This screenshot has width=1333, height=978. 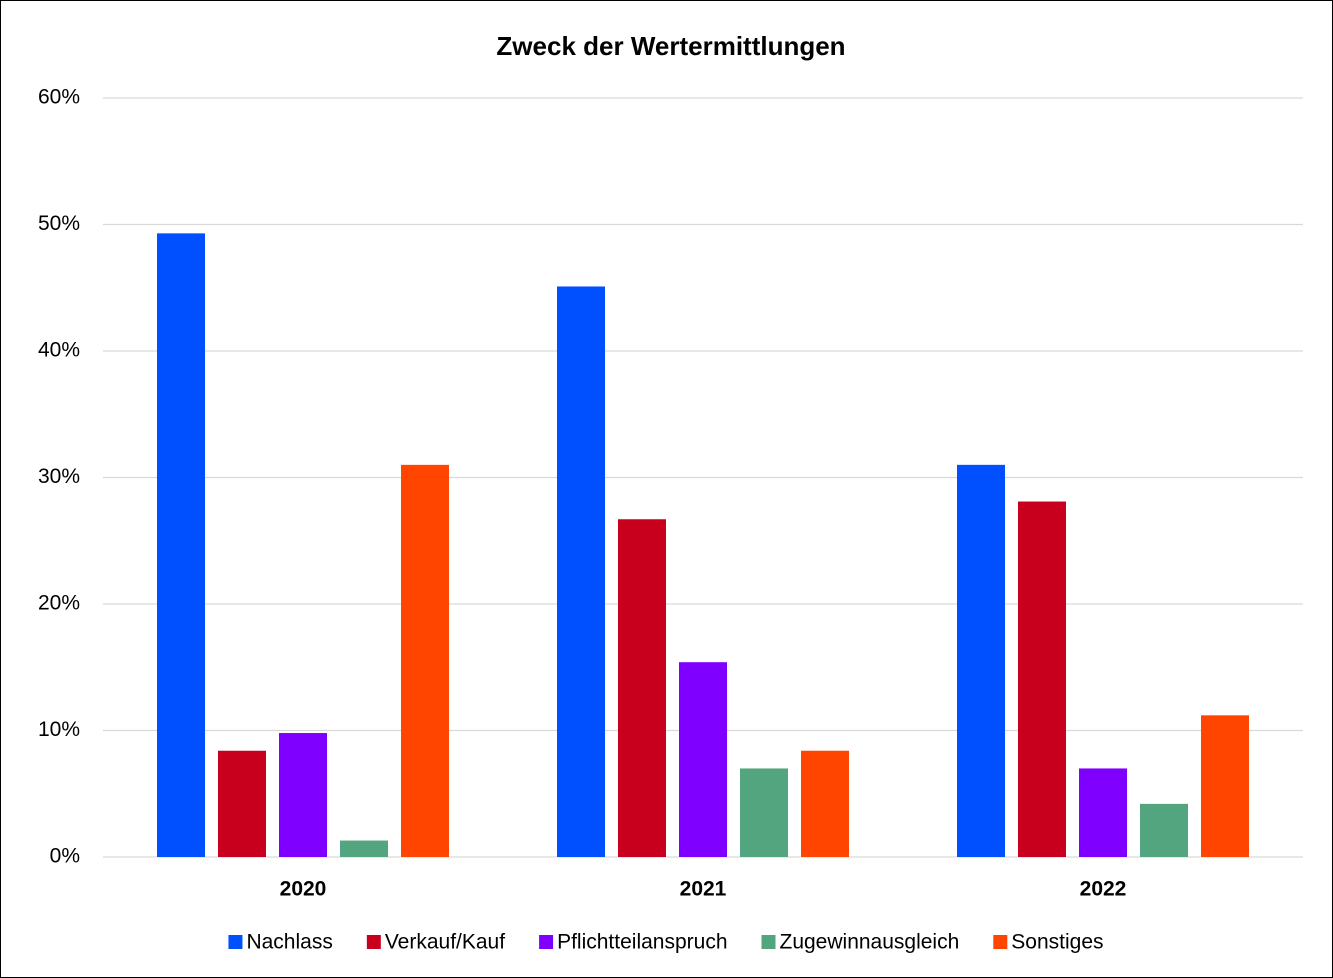 What do you see at coordinates (65, 856) in the screenshot?
I see `y-tick-label: 0%` at bounding box center [65, 856].